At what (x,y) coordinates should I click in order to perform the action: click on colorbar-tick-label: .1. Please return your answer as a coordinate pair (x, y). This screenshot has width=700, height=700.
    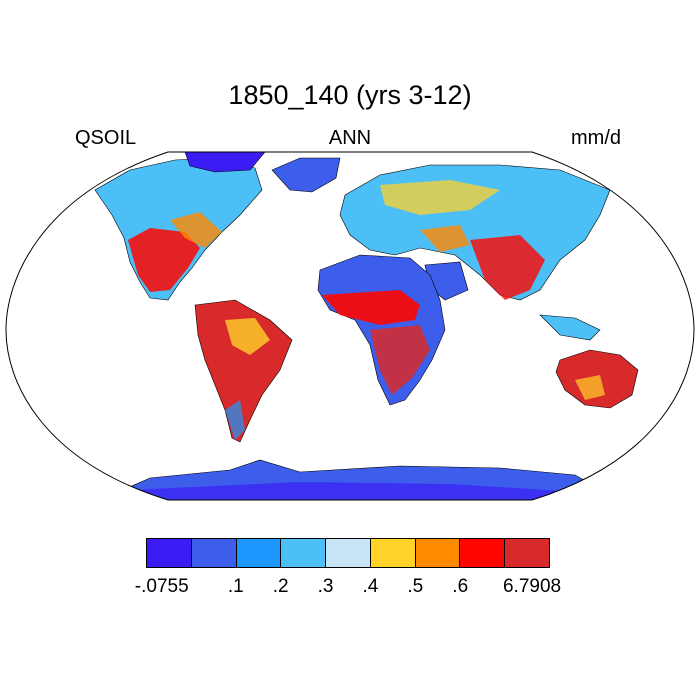
    Looking at the image, I should click on (235, 586).